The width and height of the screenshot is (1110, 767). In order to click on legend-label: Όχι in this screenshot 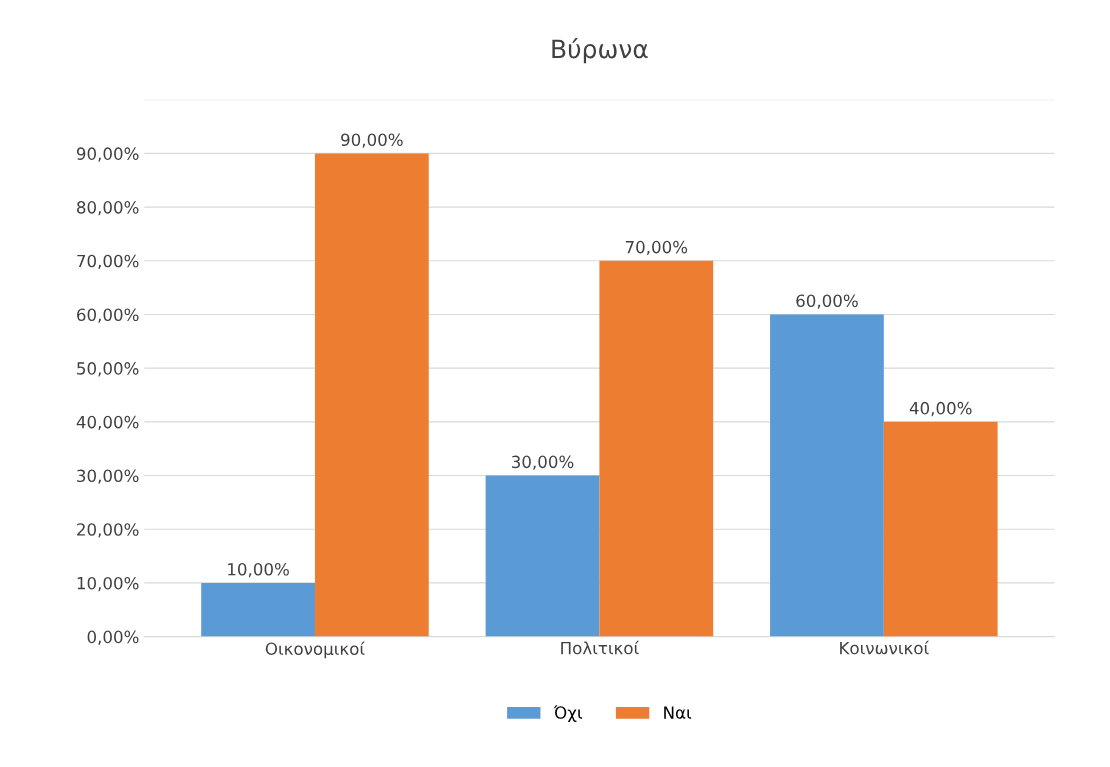, I will do `click(568, 714)`.